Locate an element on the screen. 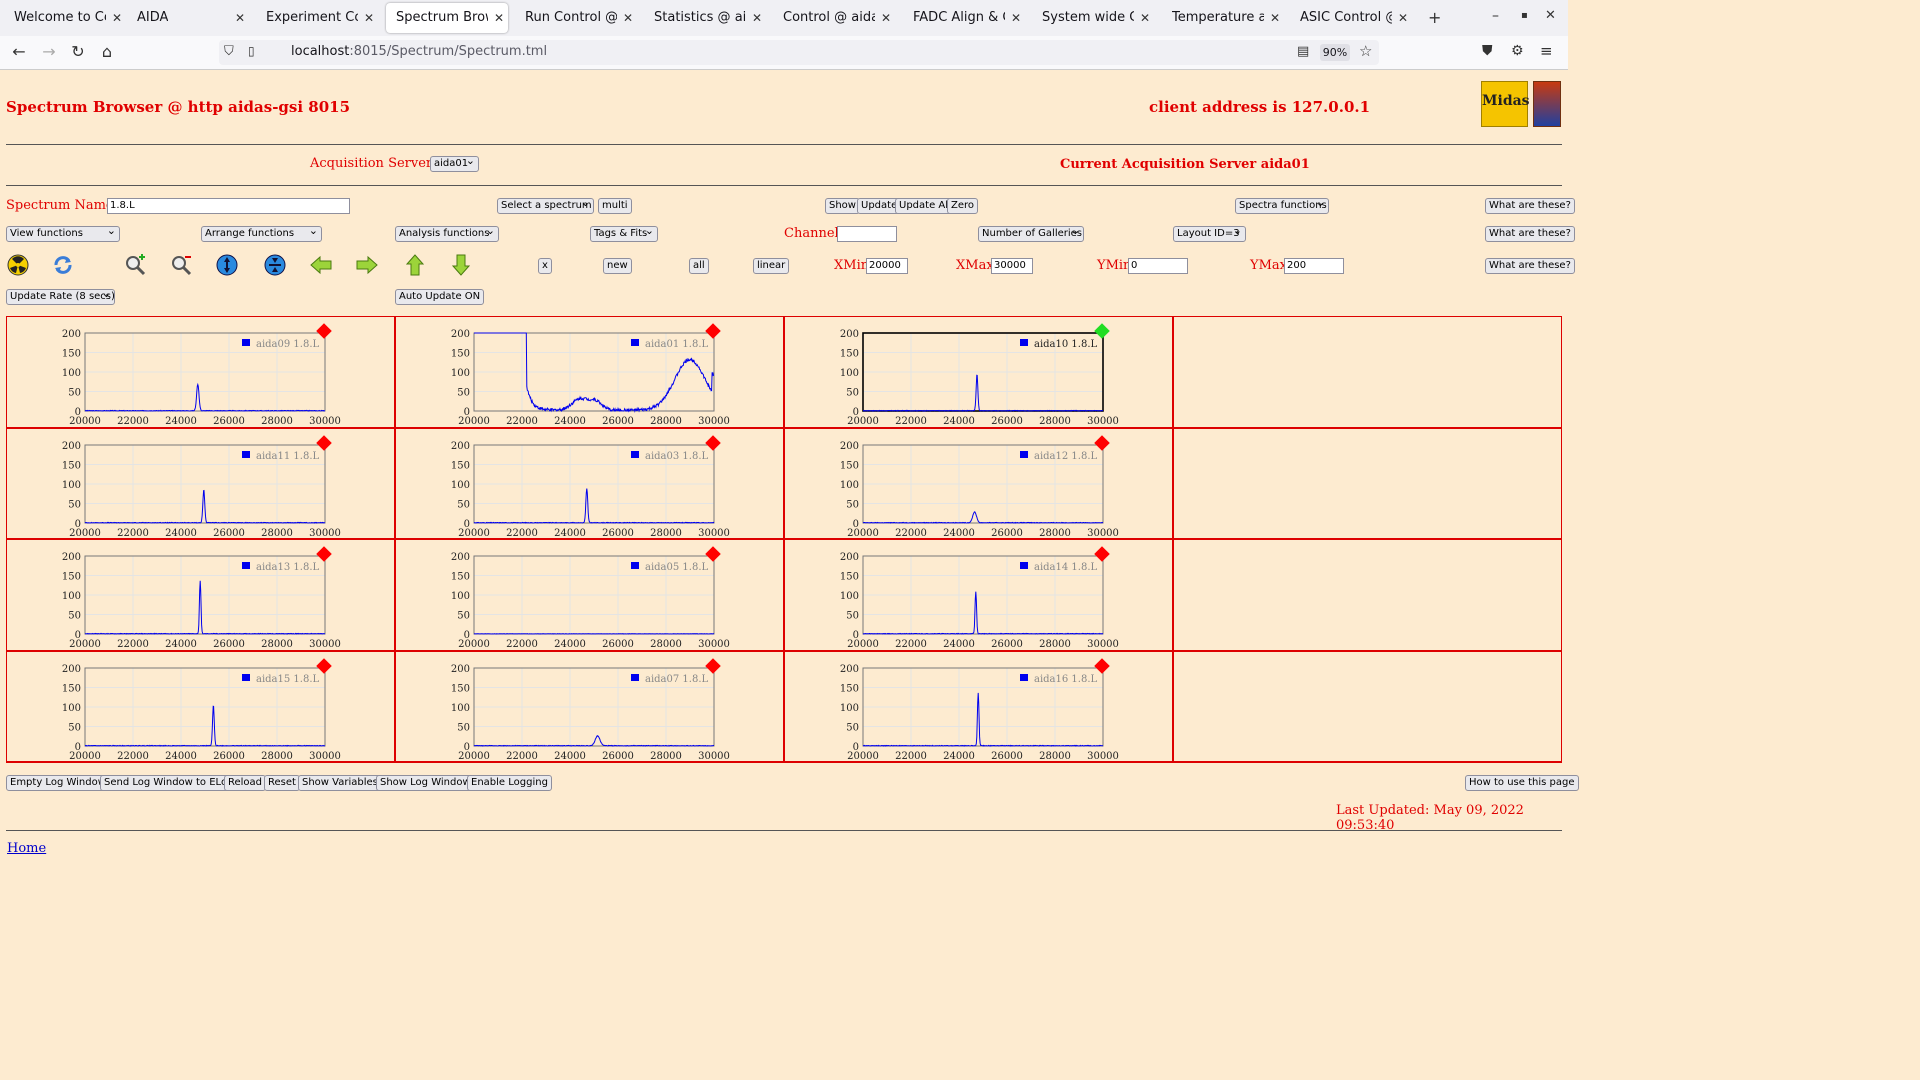 Image resolution: width=1920 pixels, height=1080 pixels. footer-button-show-log-window: Show Log Window is located at coordinates (425, 783).